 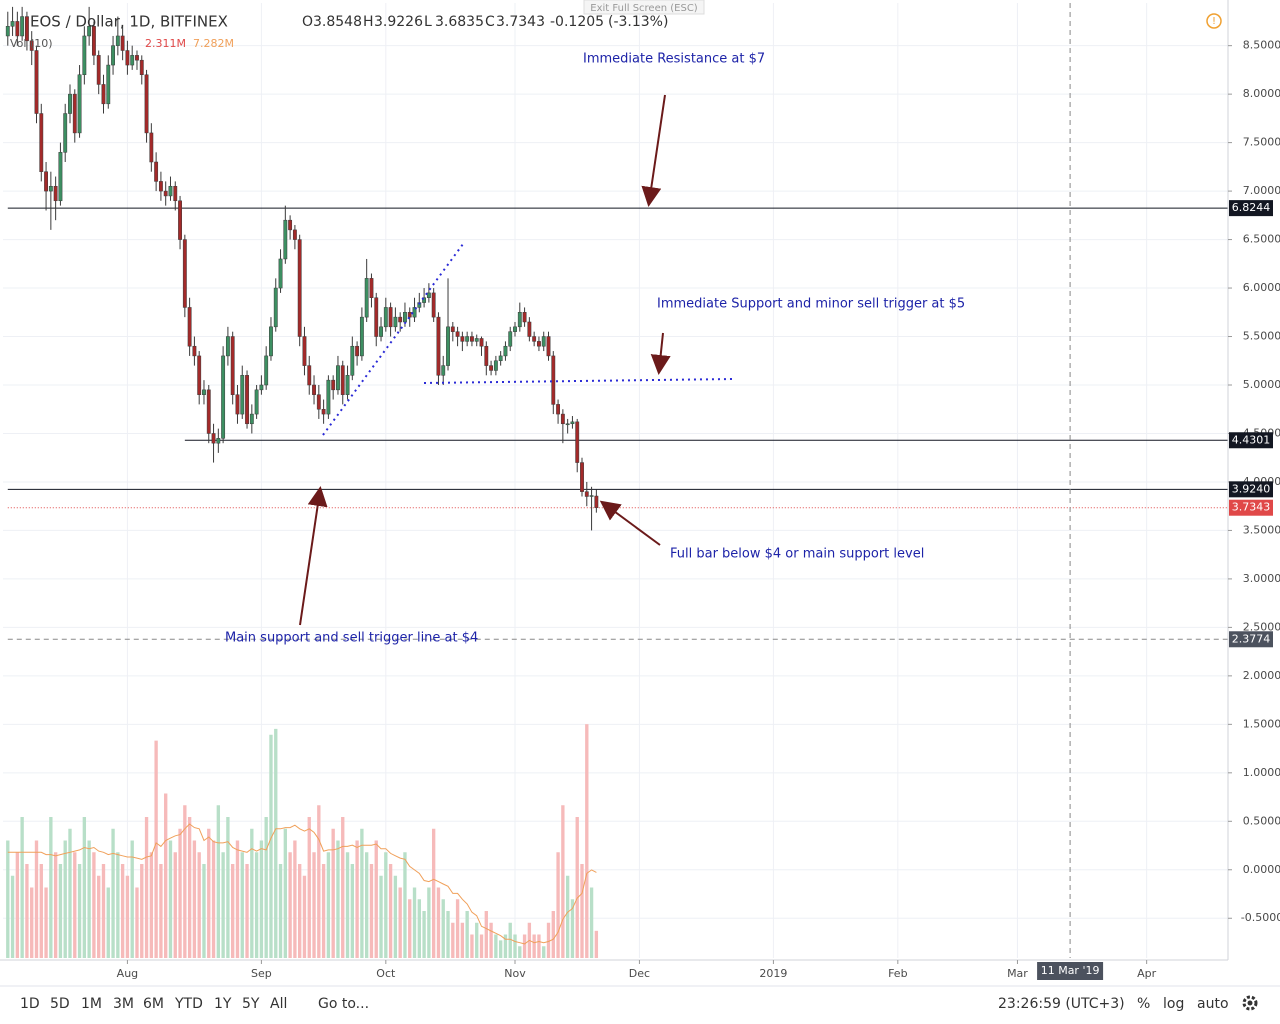 What do you see at coordinates (386, 973) in the screenshot?
I see `x-tick-label: Oct` at bounding box center [386, 973].